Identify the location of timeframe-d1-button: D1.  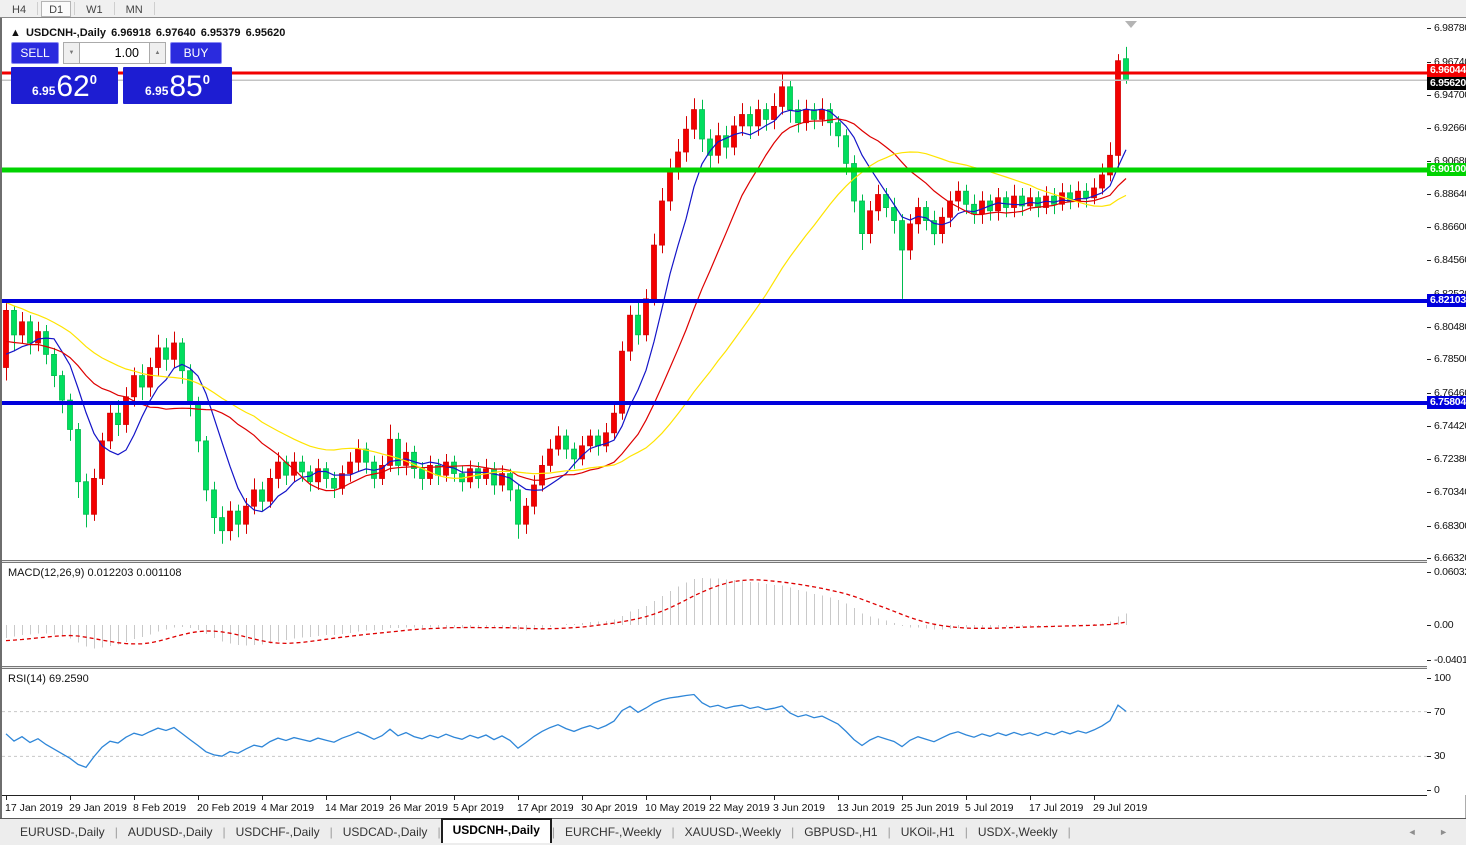
(56, 8).